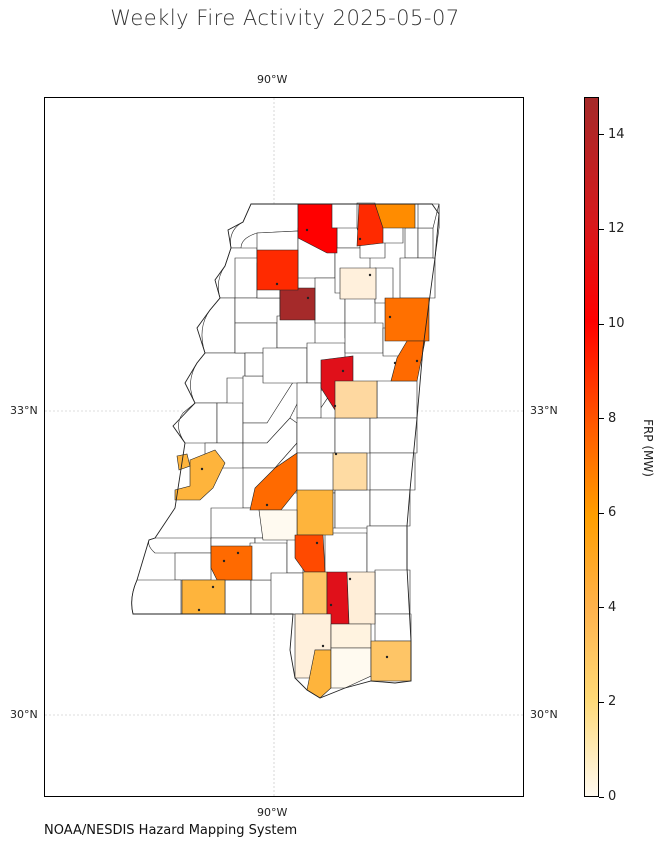 The width and height of the screenshot is (663, 849). I want to click on lat-label-left-33: 33°N, so click(24, 410).